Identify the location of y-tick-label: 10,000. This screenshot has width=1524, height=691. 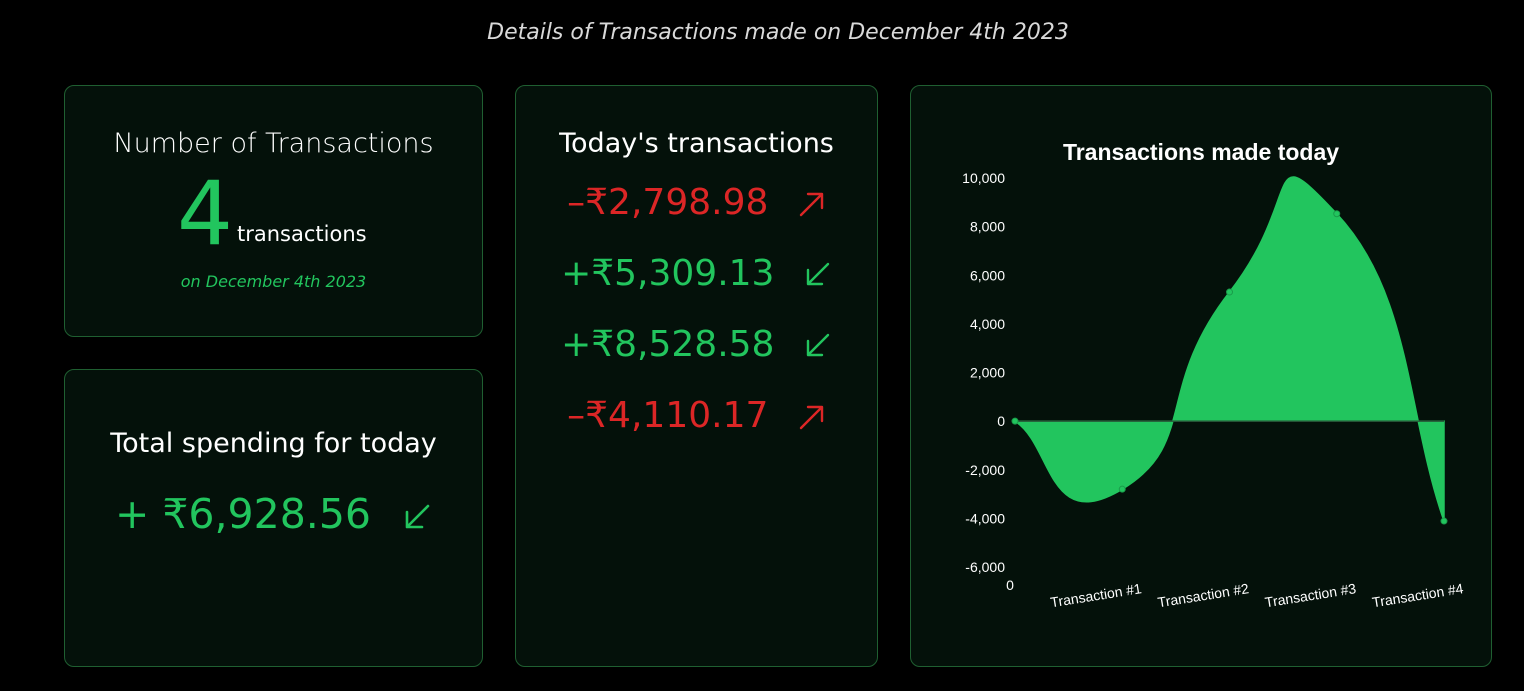
(983, 178).